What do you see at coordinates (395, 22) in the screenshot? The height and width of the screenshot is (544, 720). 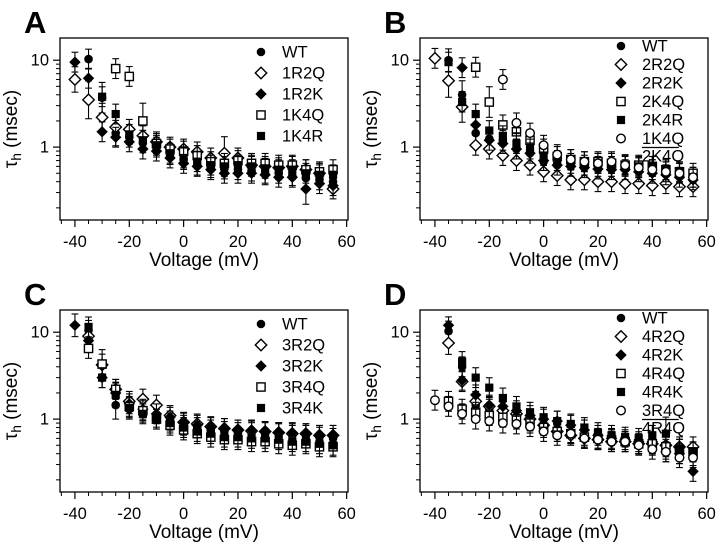 I see `panel-label: B` at bounding box center [395, 22].